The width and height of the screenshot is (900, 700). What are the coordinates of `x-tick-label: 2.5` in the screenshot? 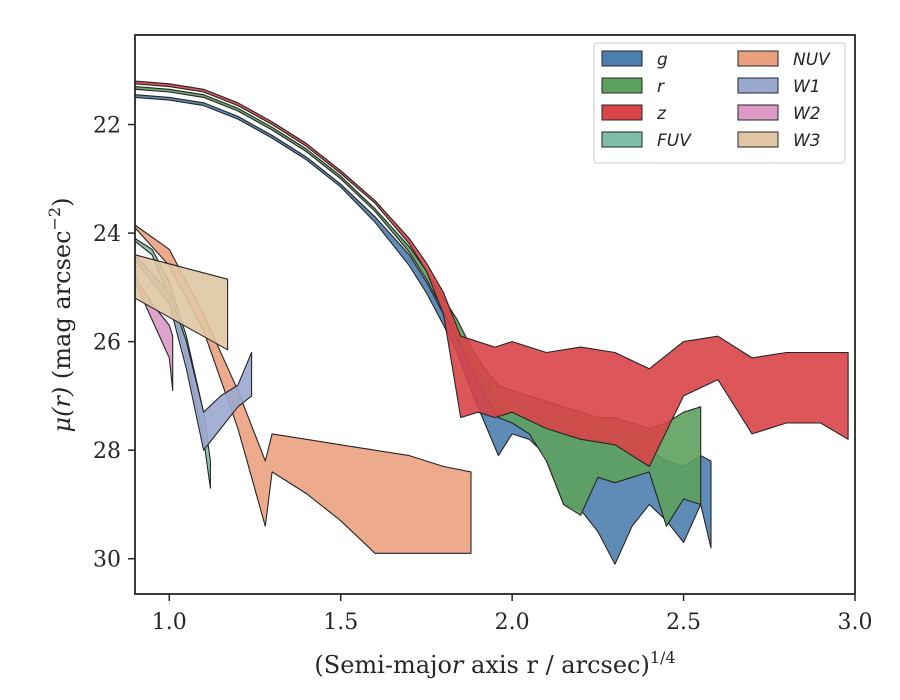 It's located at (683, 622).